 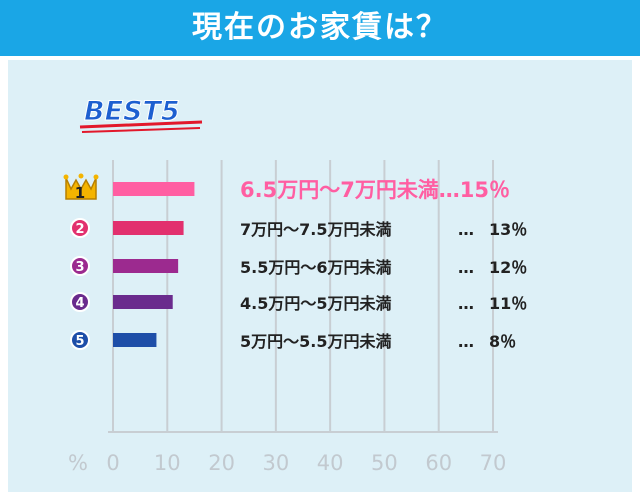 What do you see at coordinates (275, 463) in the screenshot?
I see `x-tick-label: 30` at bounding box center [275, 463].